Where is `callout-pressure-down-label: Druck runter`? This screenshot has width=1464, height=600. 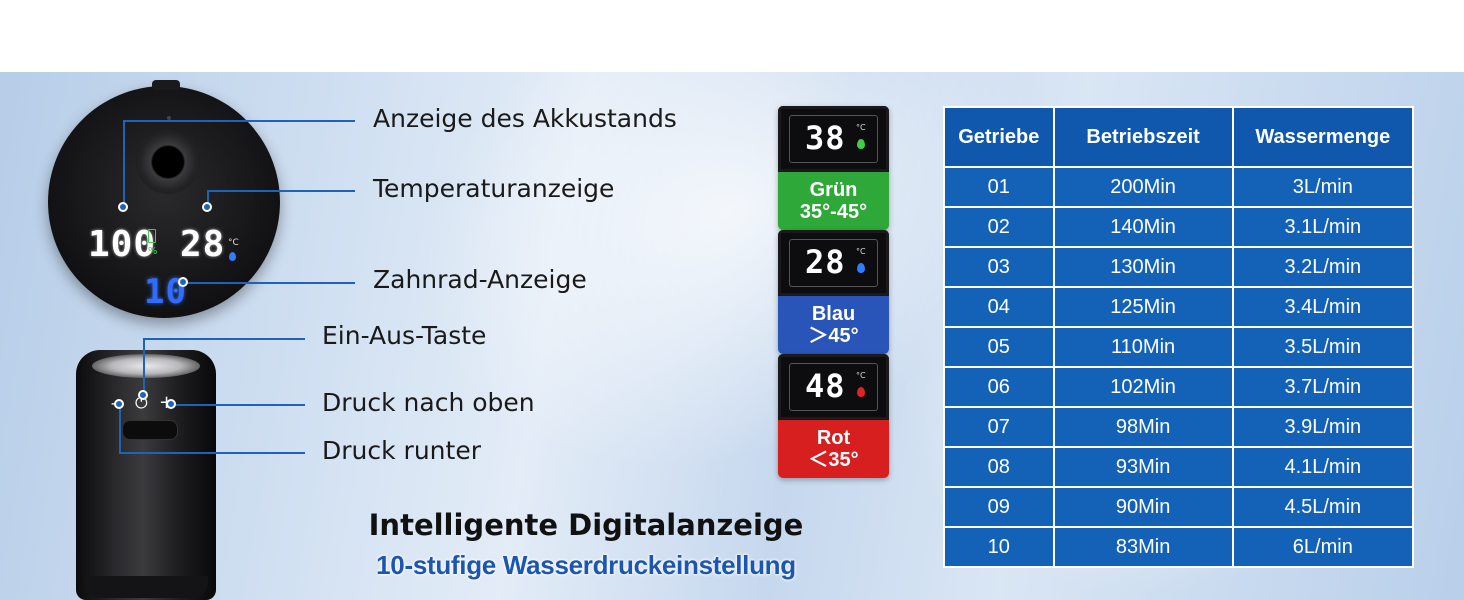 callout-pressure-down-label: Druck runter is located at coordinates (401, 450).